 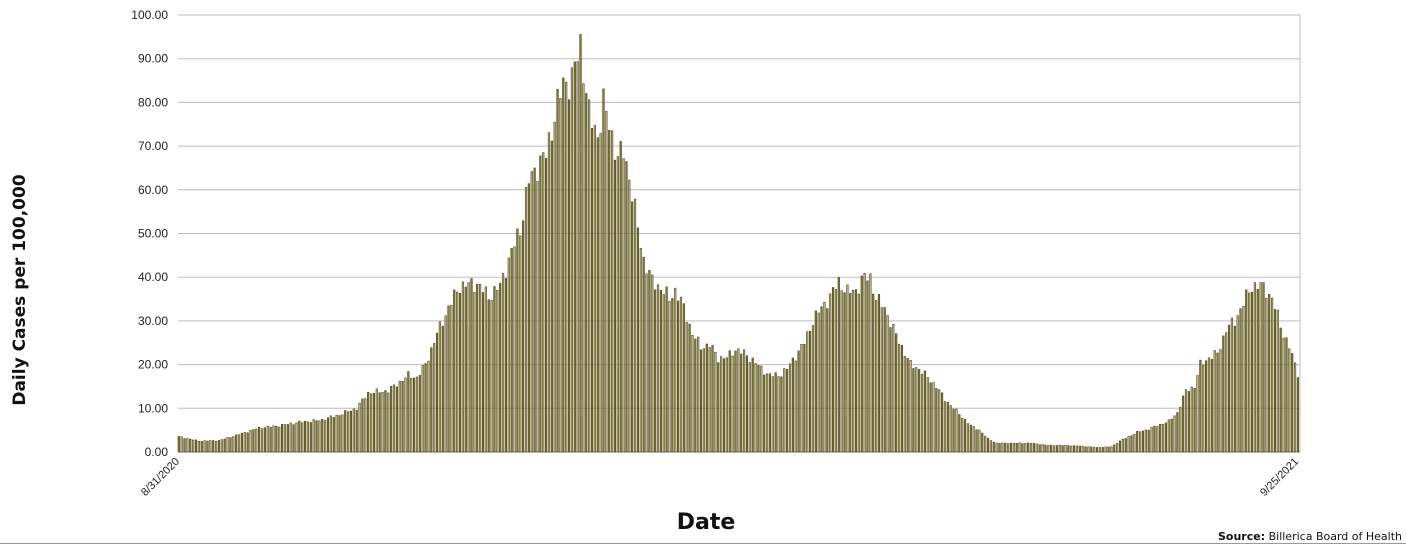 What do you see at coordinates (1269, 373) in the screenshot?
I see `bar: 9/15/2021` at bounding box center [1269, 373].